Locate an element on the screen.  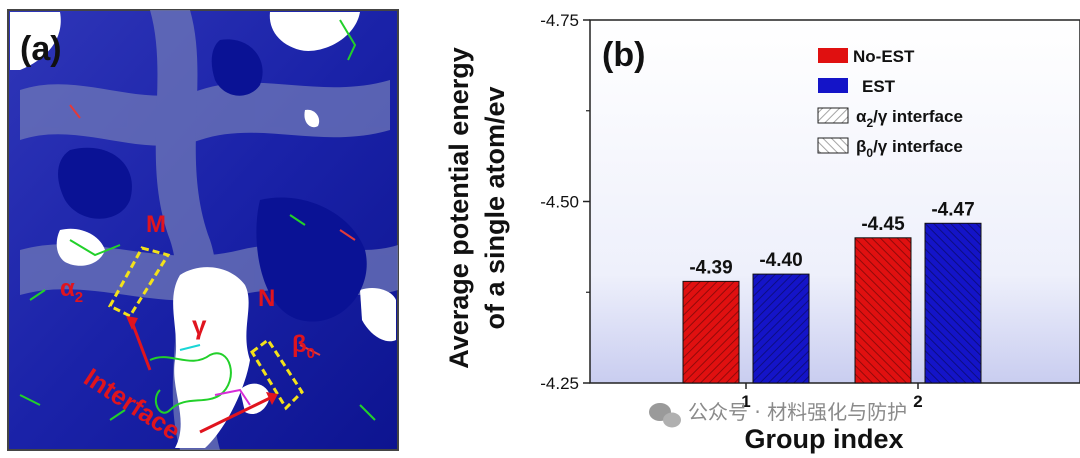
y-axis-label-line1: Average potential energy is located at coordinates (459, 208).